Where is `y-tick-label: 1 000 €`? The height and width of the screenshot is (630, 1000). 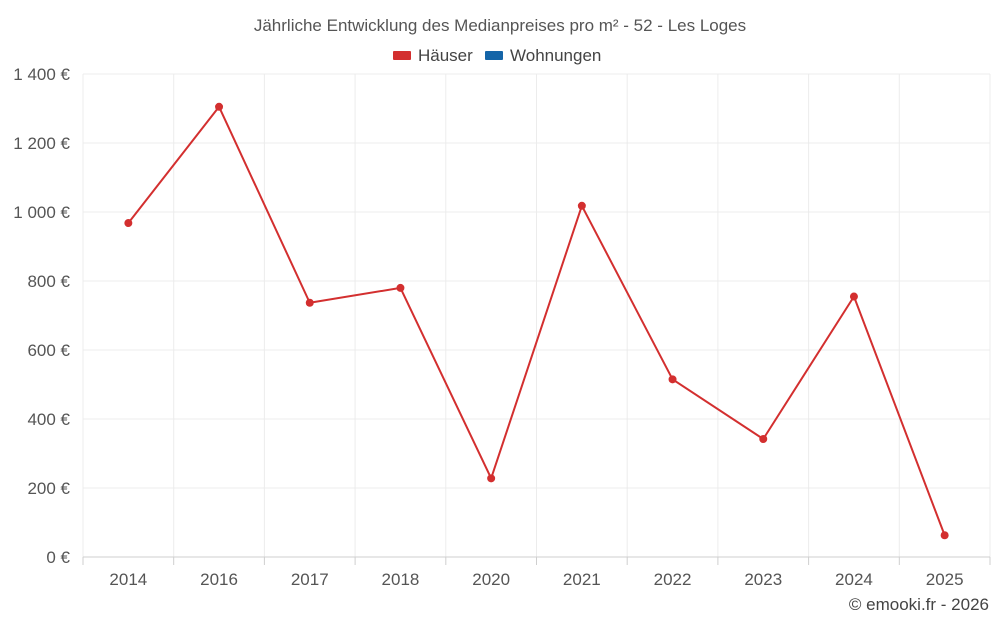
y-tick-label: 1 000 € is located at coordinates (41, 212).